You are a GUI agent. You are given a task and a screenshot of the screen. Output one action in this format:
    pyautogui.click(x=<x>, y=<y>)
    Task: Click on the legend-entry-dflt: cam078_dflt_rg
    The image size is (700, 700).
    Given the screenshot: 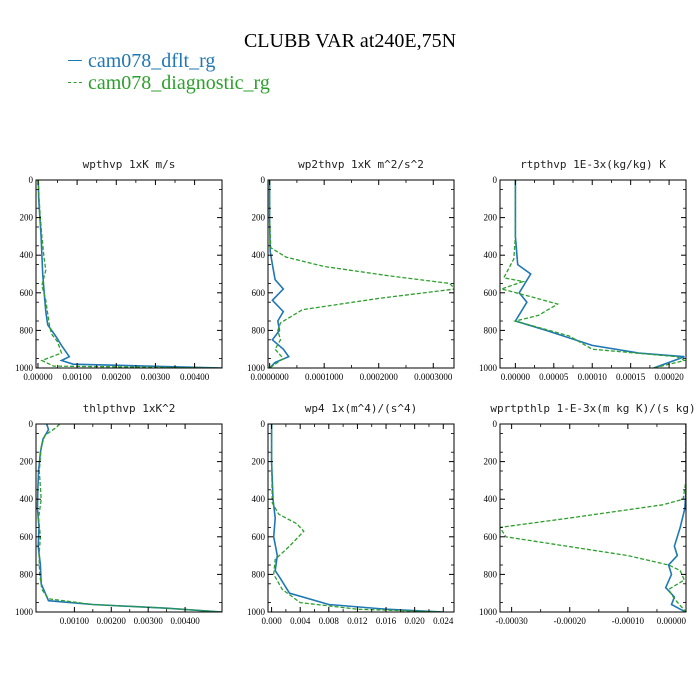 What is the action you would take?
    pyautogui.click(x=141, y=61)
    